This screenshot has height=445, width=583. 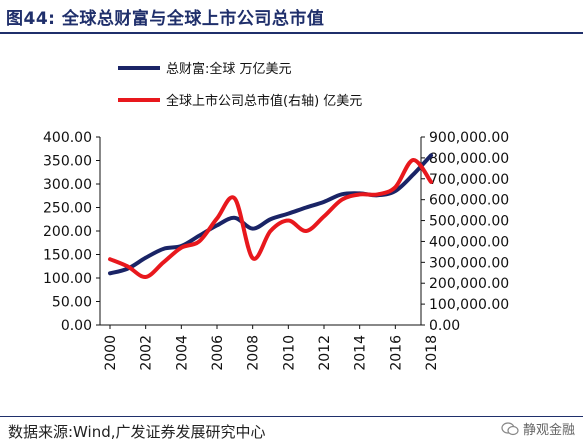 I want to click on left-tick-label: 300.00, so click(x=67, y=185).